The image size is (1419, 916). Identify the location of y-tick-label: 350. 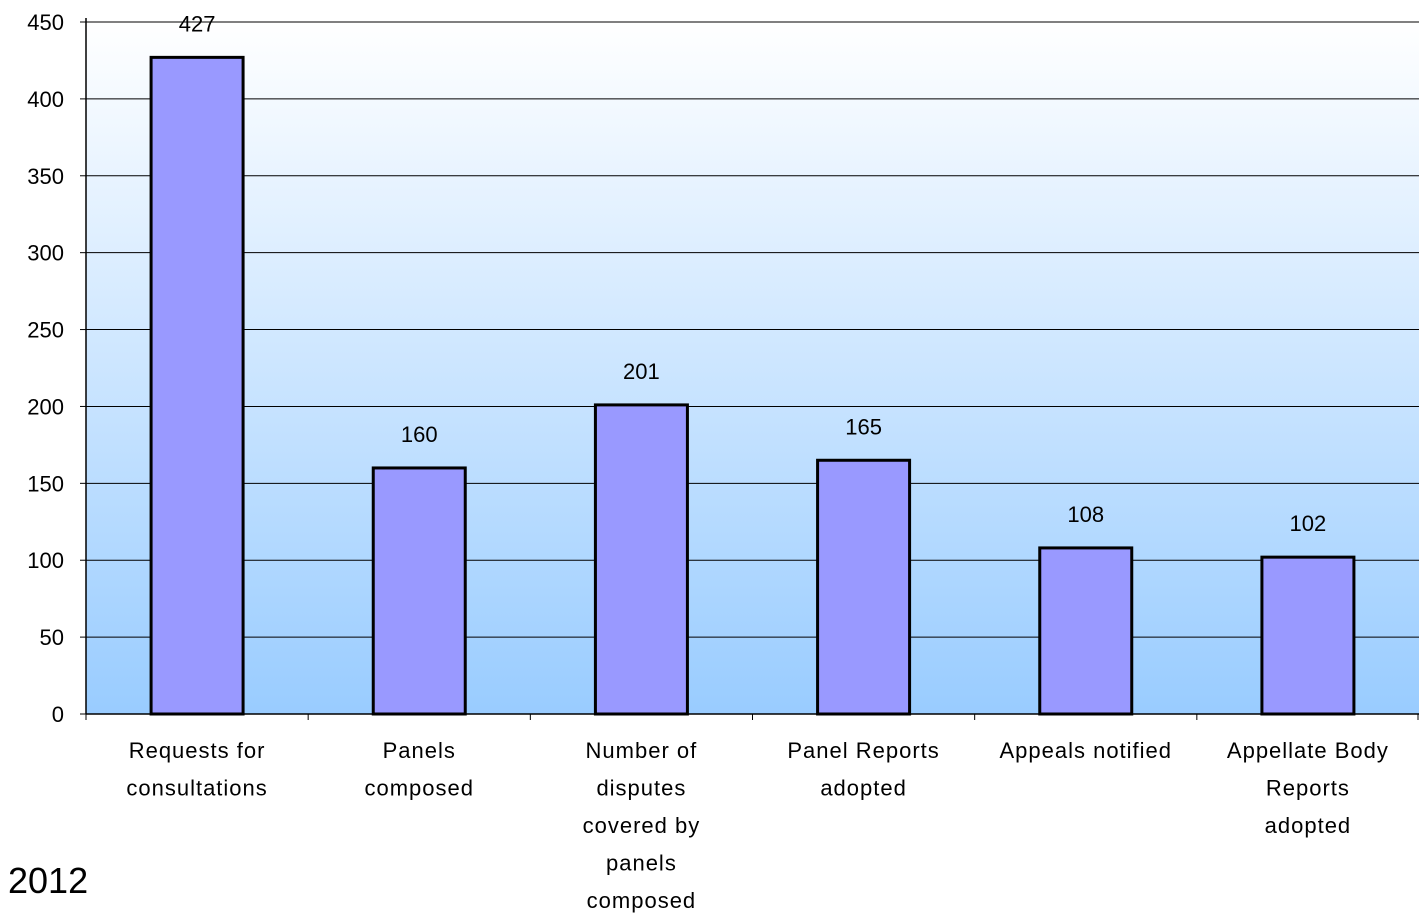
(45, 176).